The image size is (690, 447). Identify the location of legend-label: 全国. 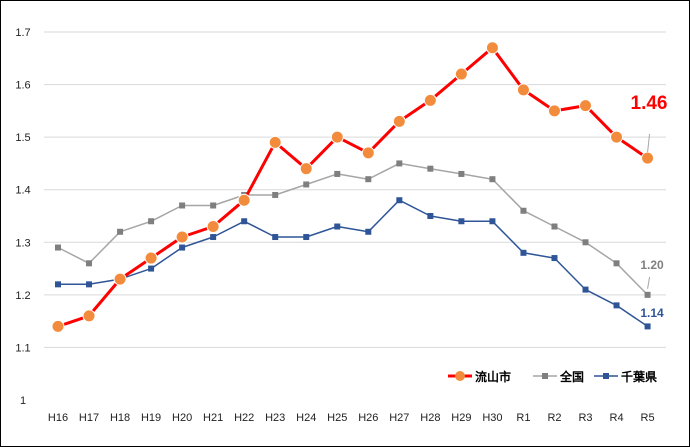
(571, 376).